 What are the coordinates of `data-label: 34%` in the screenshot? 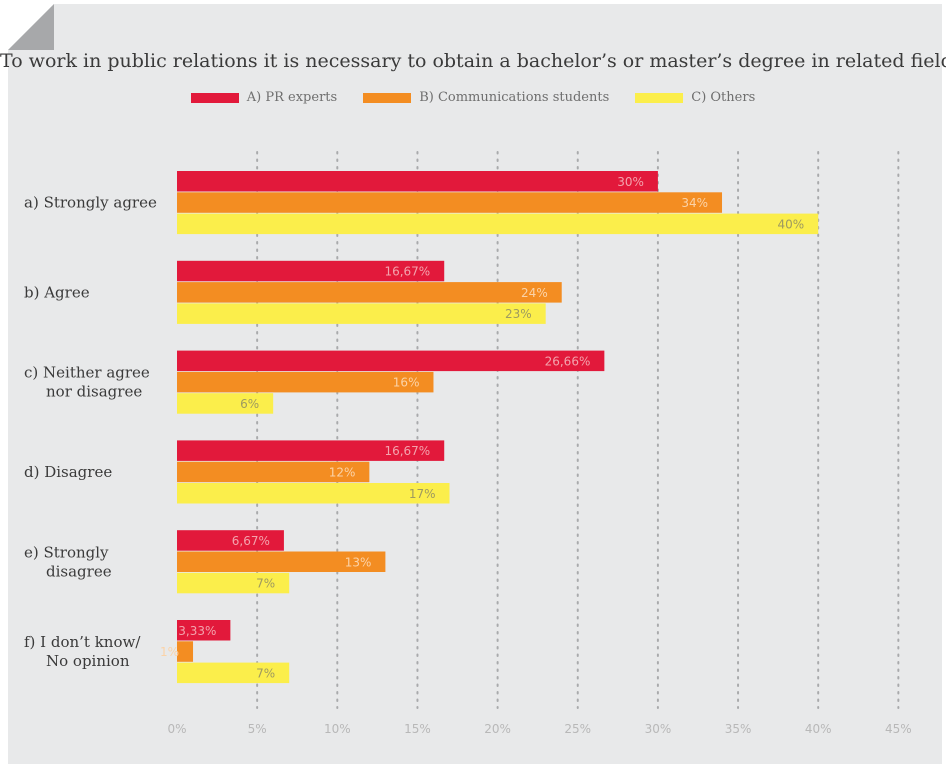 It's located at (694, 203).